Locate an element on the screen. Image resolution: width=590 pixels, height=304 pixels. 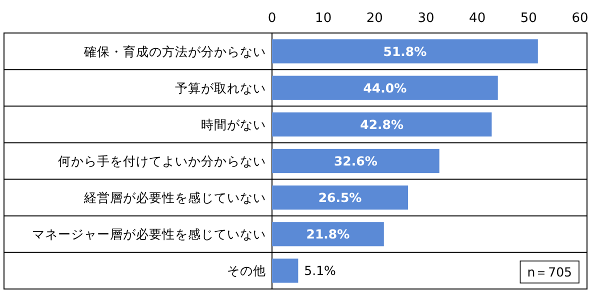
y-tick-label: マネージャー層が必要性を感じていない is located at coordinates (149, 234).